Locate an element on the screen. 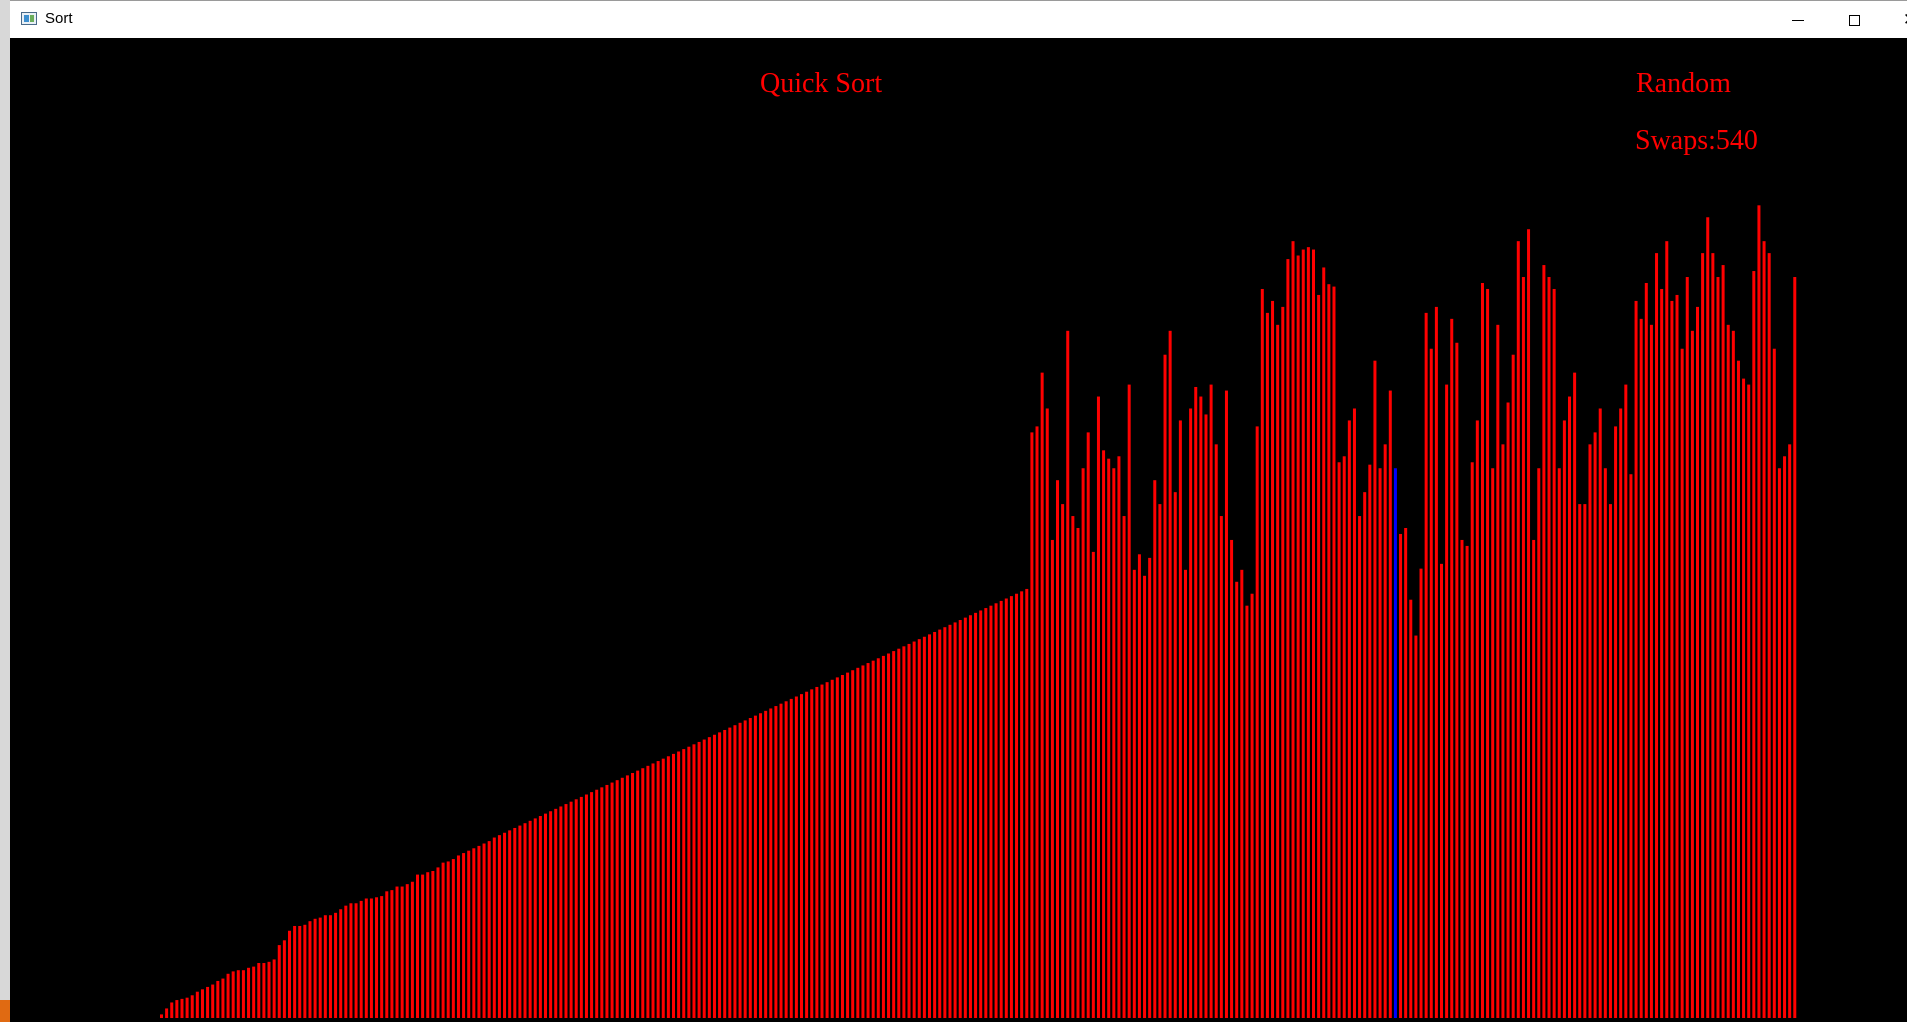  swap-counter: Swaps:540 is located at coordinates (1696, 140).